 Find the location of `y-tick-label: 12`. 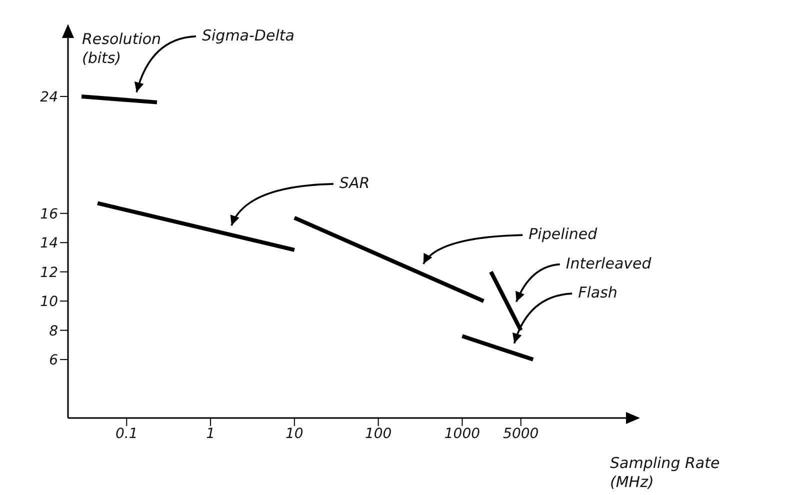

y-tick-label: 12 is located at coordinates (49, 272).